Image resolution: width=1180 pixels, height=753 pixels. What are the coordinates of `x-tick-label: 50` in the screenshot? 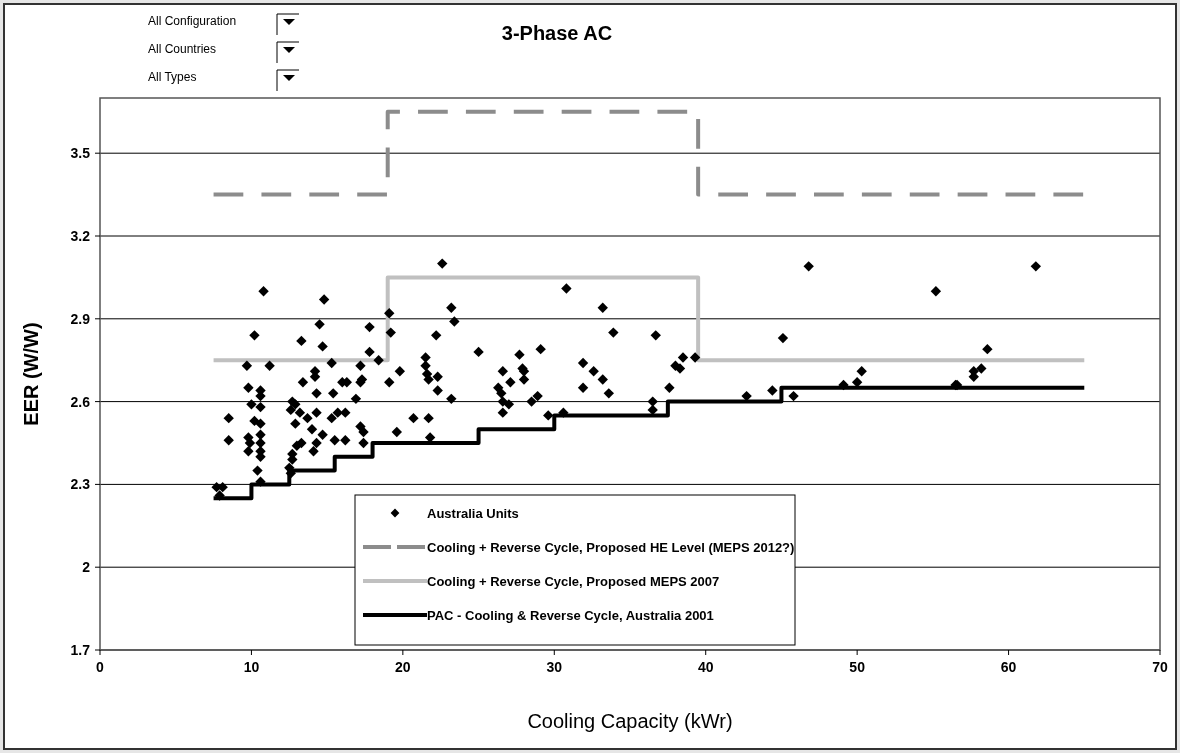 It's located at (857, 667).